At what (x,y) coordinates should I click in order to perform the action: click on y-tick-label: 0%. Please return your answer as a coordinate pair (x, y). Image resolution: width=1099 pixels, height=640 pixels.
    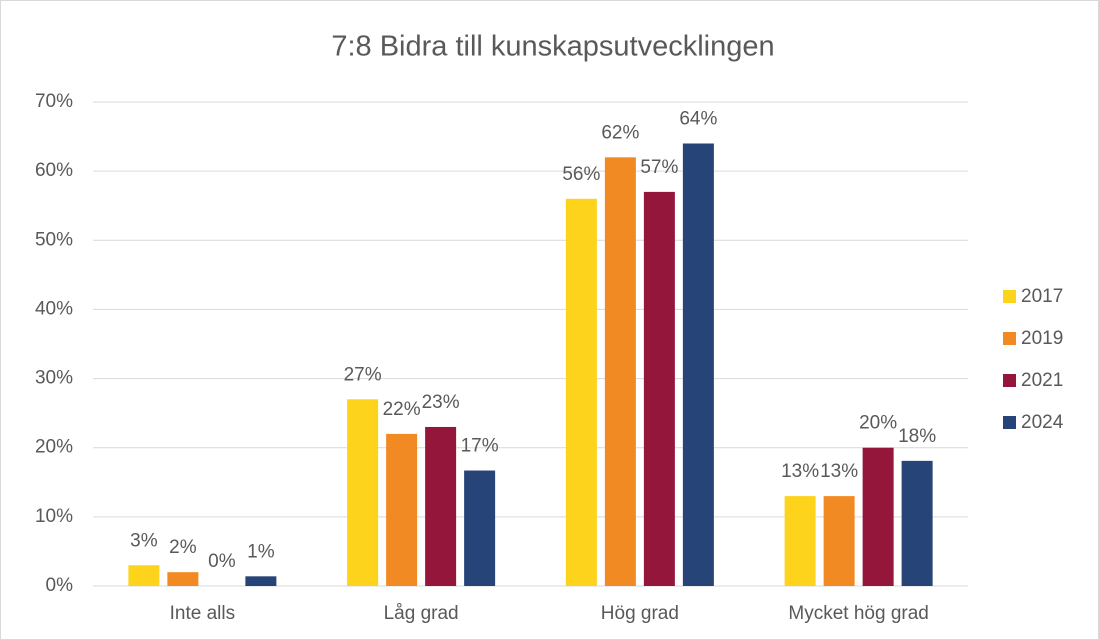
    Looking at the image, I should click on (60, 585).